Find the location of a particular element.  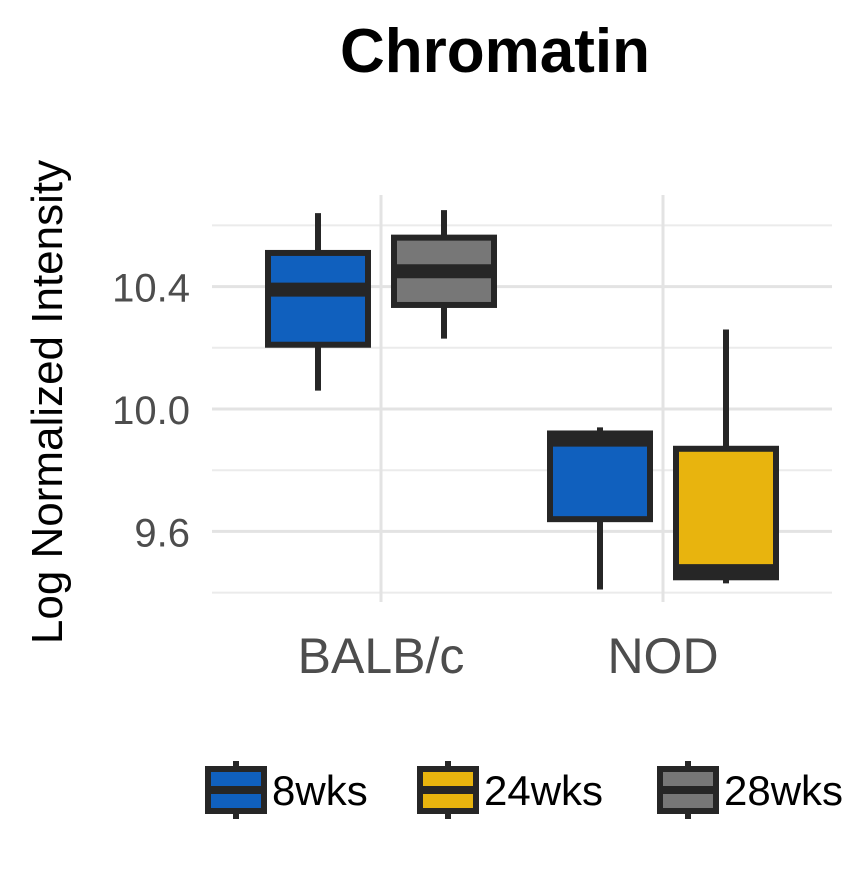

legend-label: 24wks is located at coordinates (543, 790).